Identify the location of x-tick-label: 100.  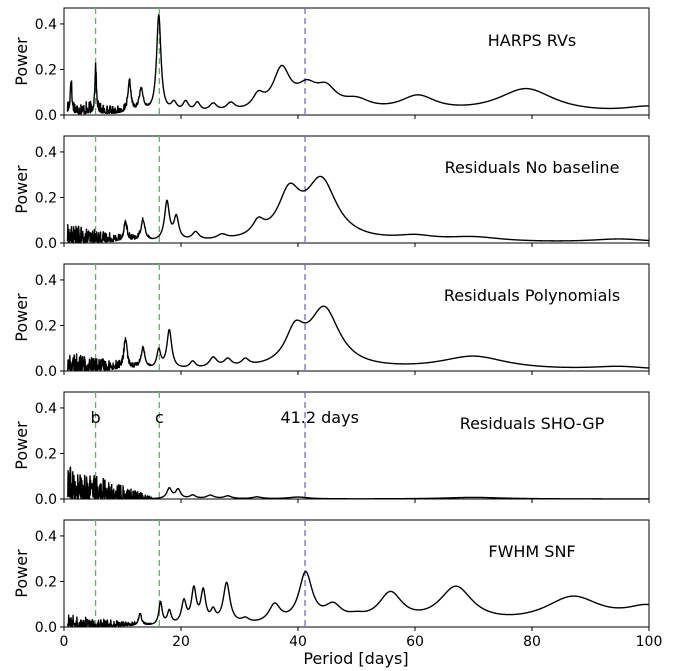
(649, 642).